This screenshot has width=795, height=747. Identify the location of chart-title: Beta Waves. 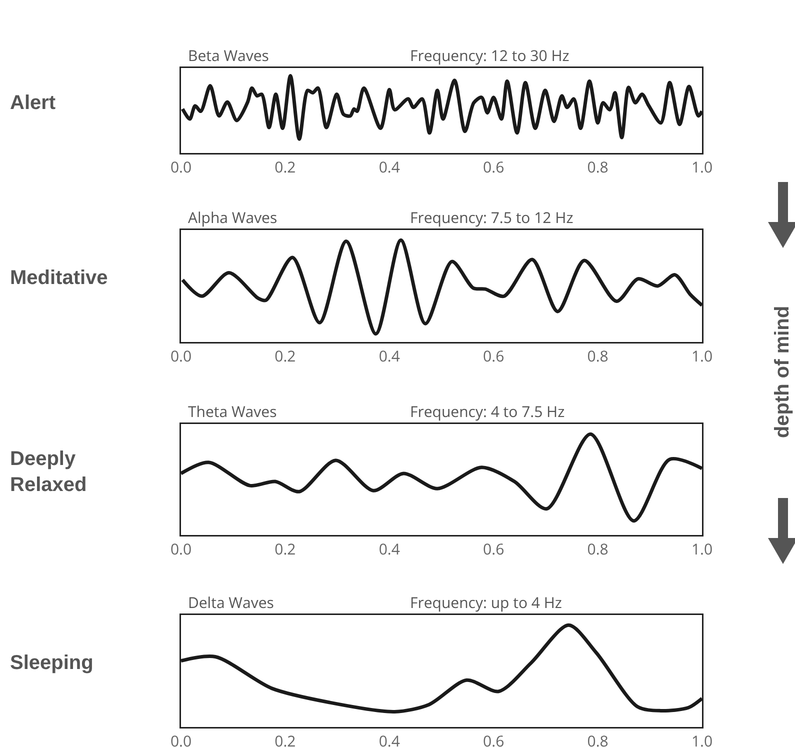
(228, 56).